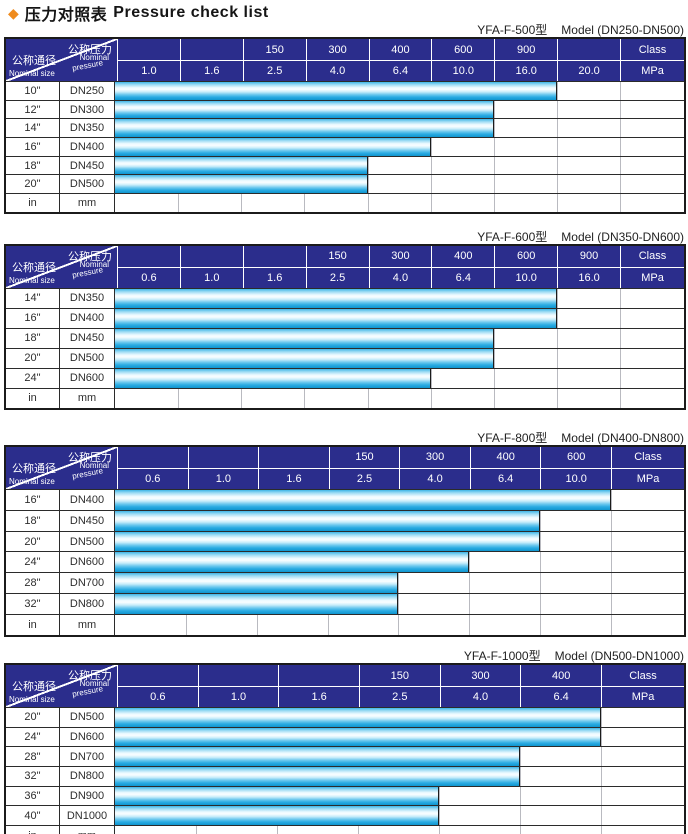 Image resolution: width=688 pixels, height=834 pixels. Describe the element at coordinates (619, 656) in the screenshot. I see `model-range: Model (DN500-DN1000)` at that location.